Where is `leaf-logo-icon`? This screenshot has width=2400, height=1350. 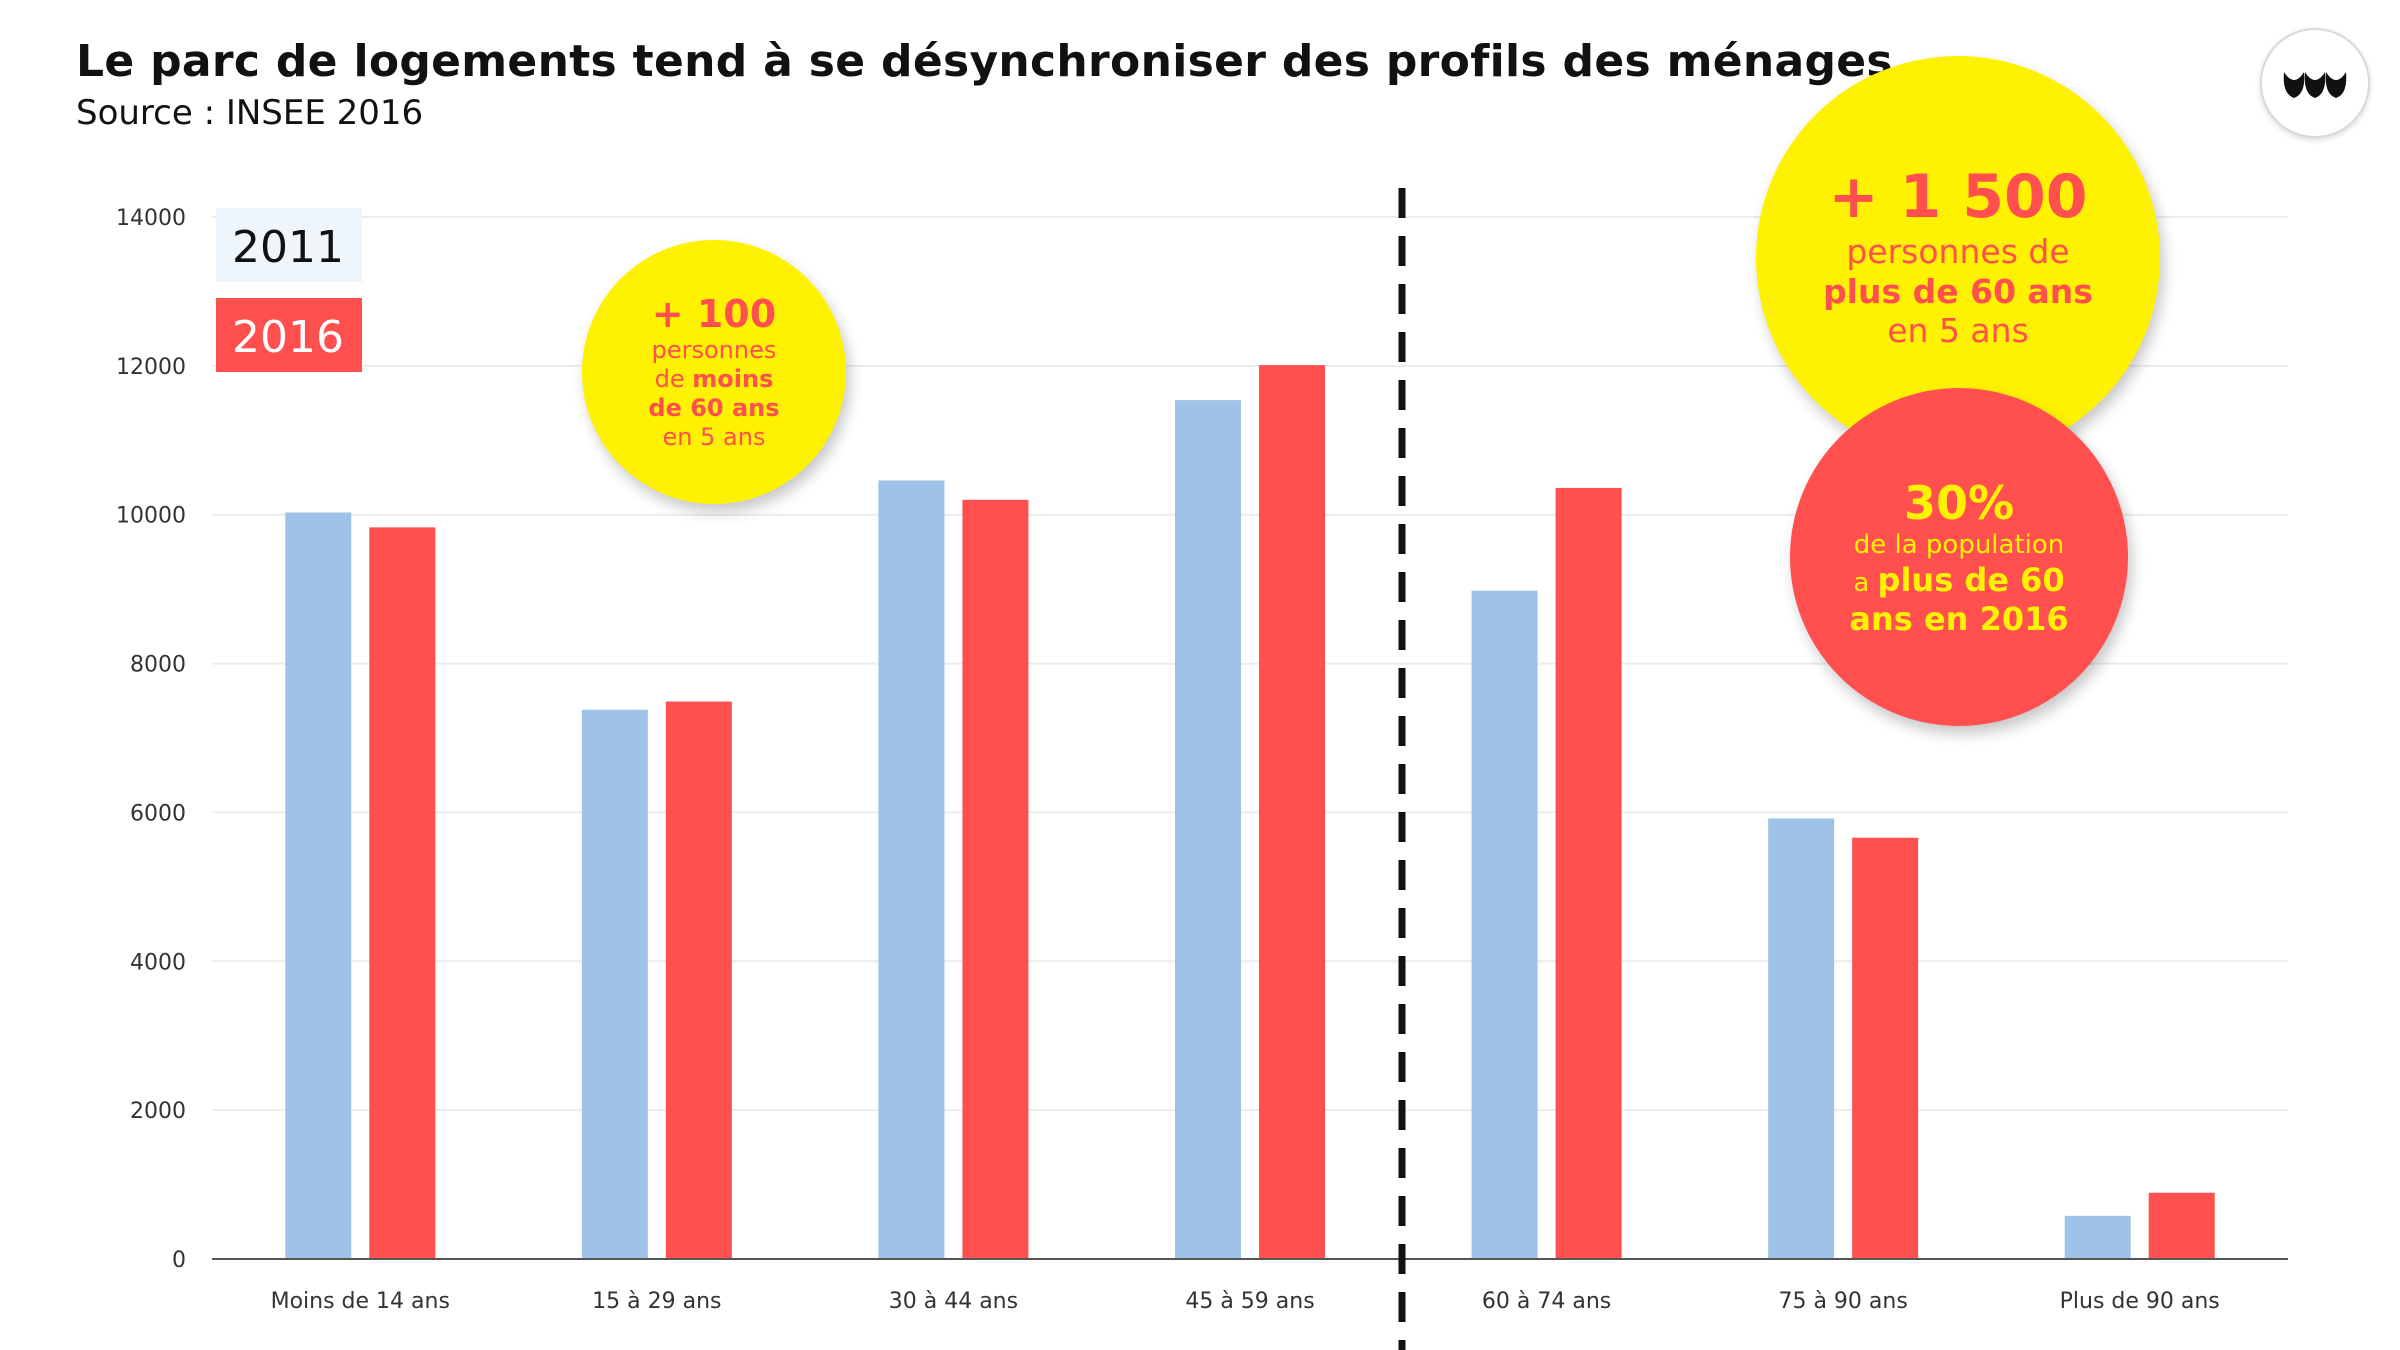 leaf-logo-icon is located at coordinates (2315, 85).